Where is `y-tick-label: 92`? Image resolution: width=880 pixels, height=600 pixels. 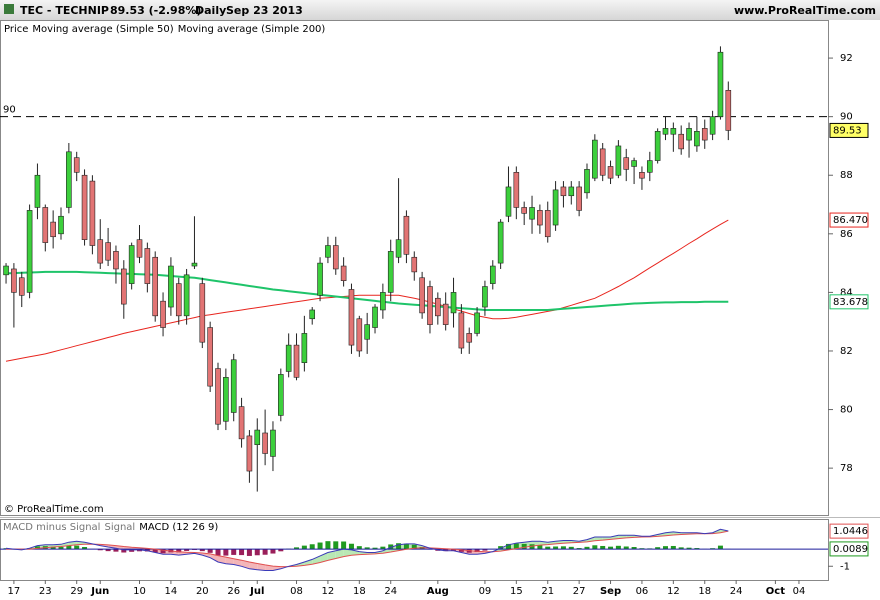 y-tick-label: 92 is located at coordinates (846, 58).